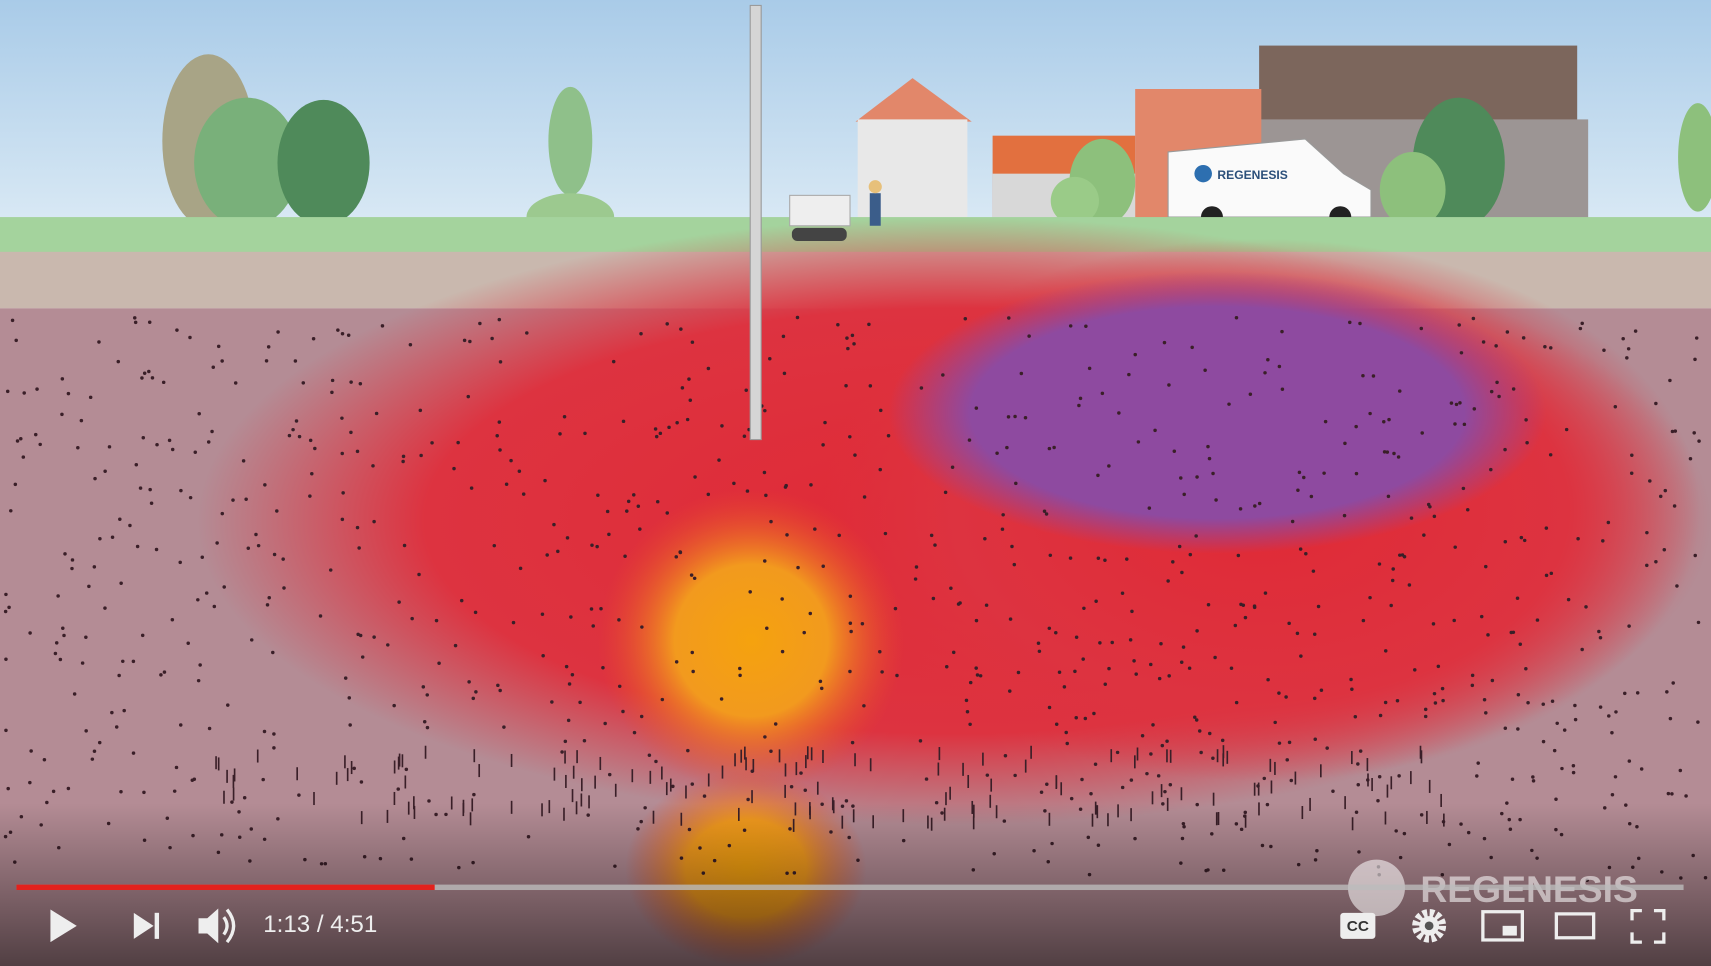 The image size is (1711, 966). Describe the element at coordinates (63, 926) in the screenshot. I see `play-button` at that location.